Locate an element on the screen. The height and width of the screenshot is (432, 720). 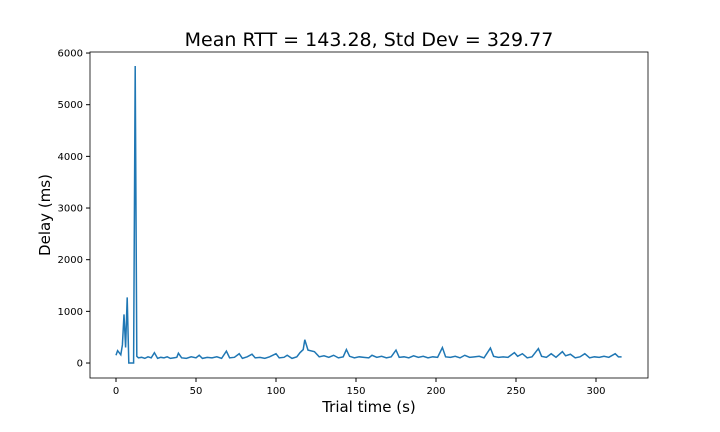
x-tick-label: 0 is located at coordinates (116, 391).